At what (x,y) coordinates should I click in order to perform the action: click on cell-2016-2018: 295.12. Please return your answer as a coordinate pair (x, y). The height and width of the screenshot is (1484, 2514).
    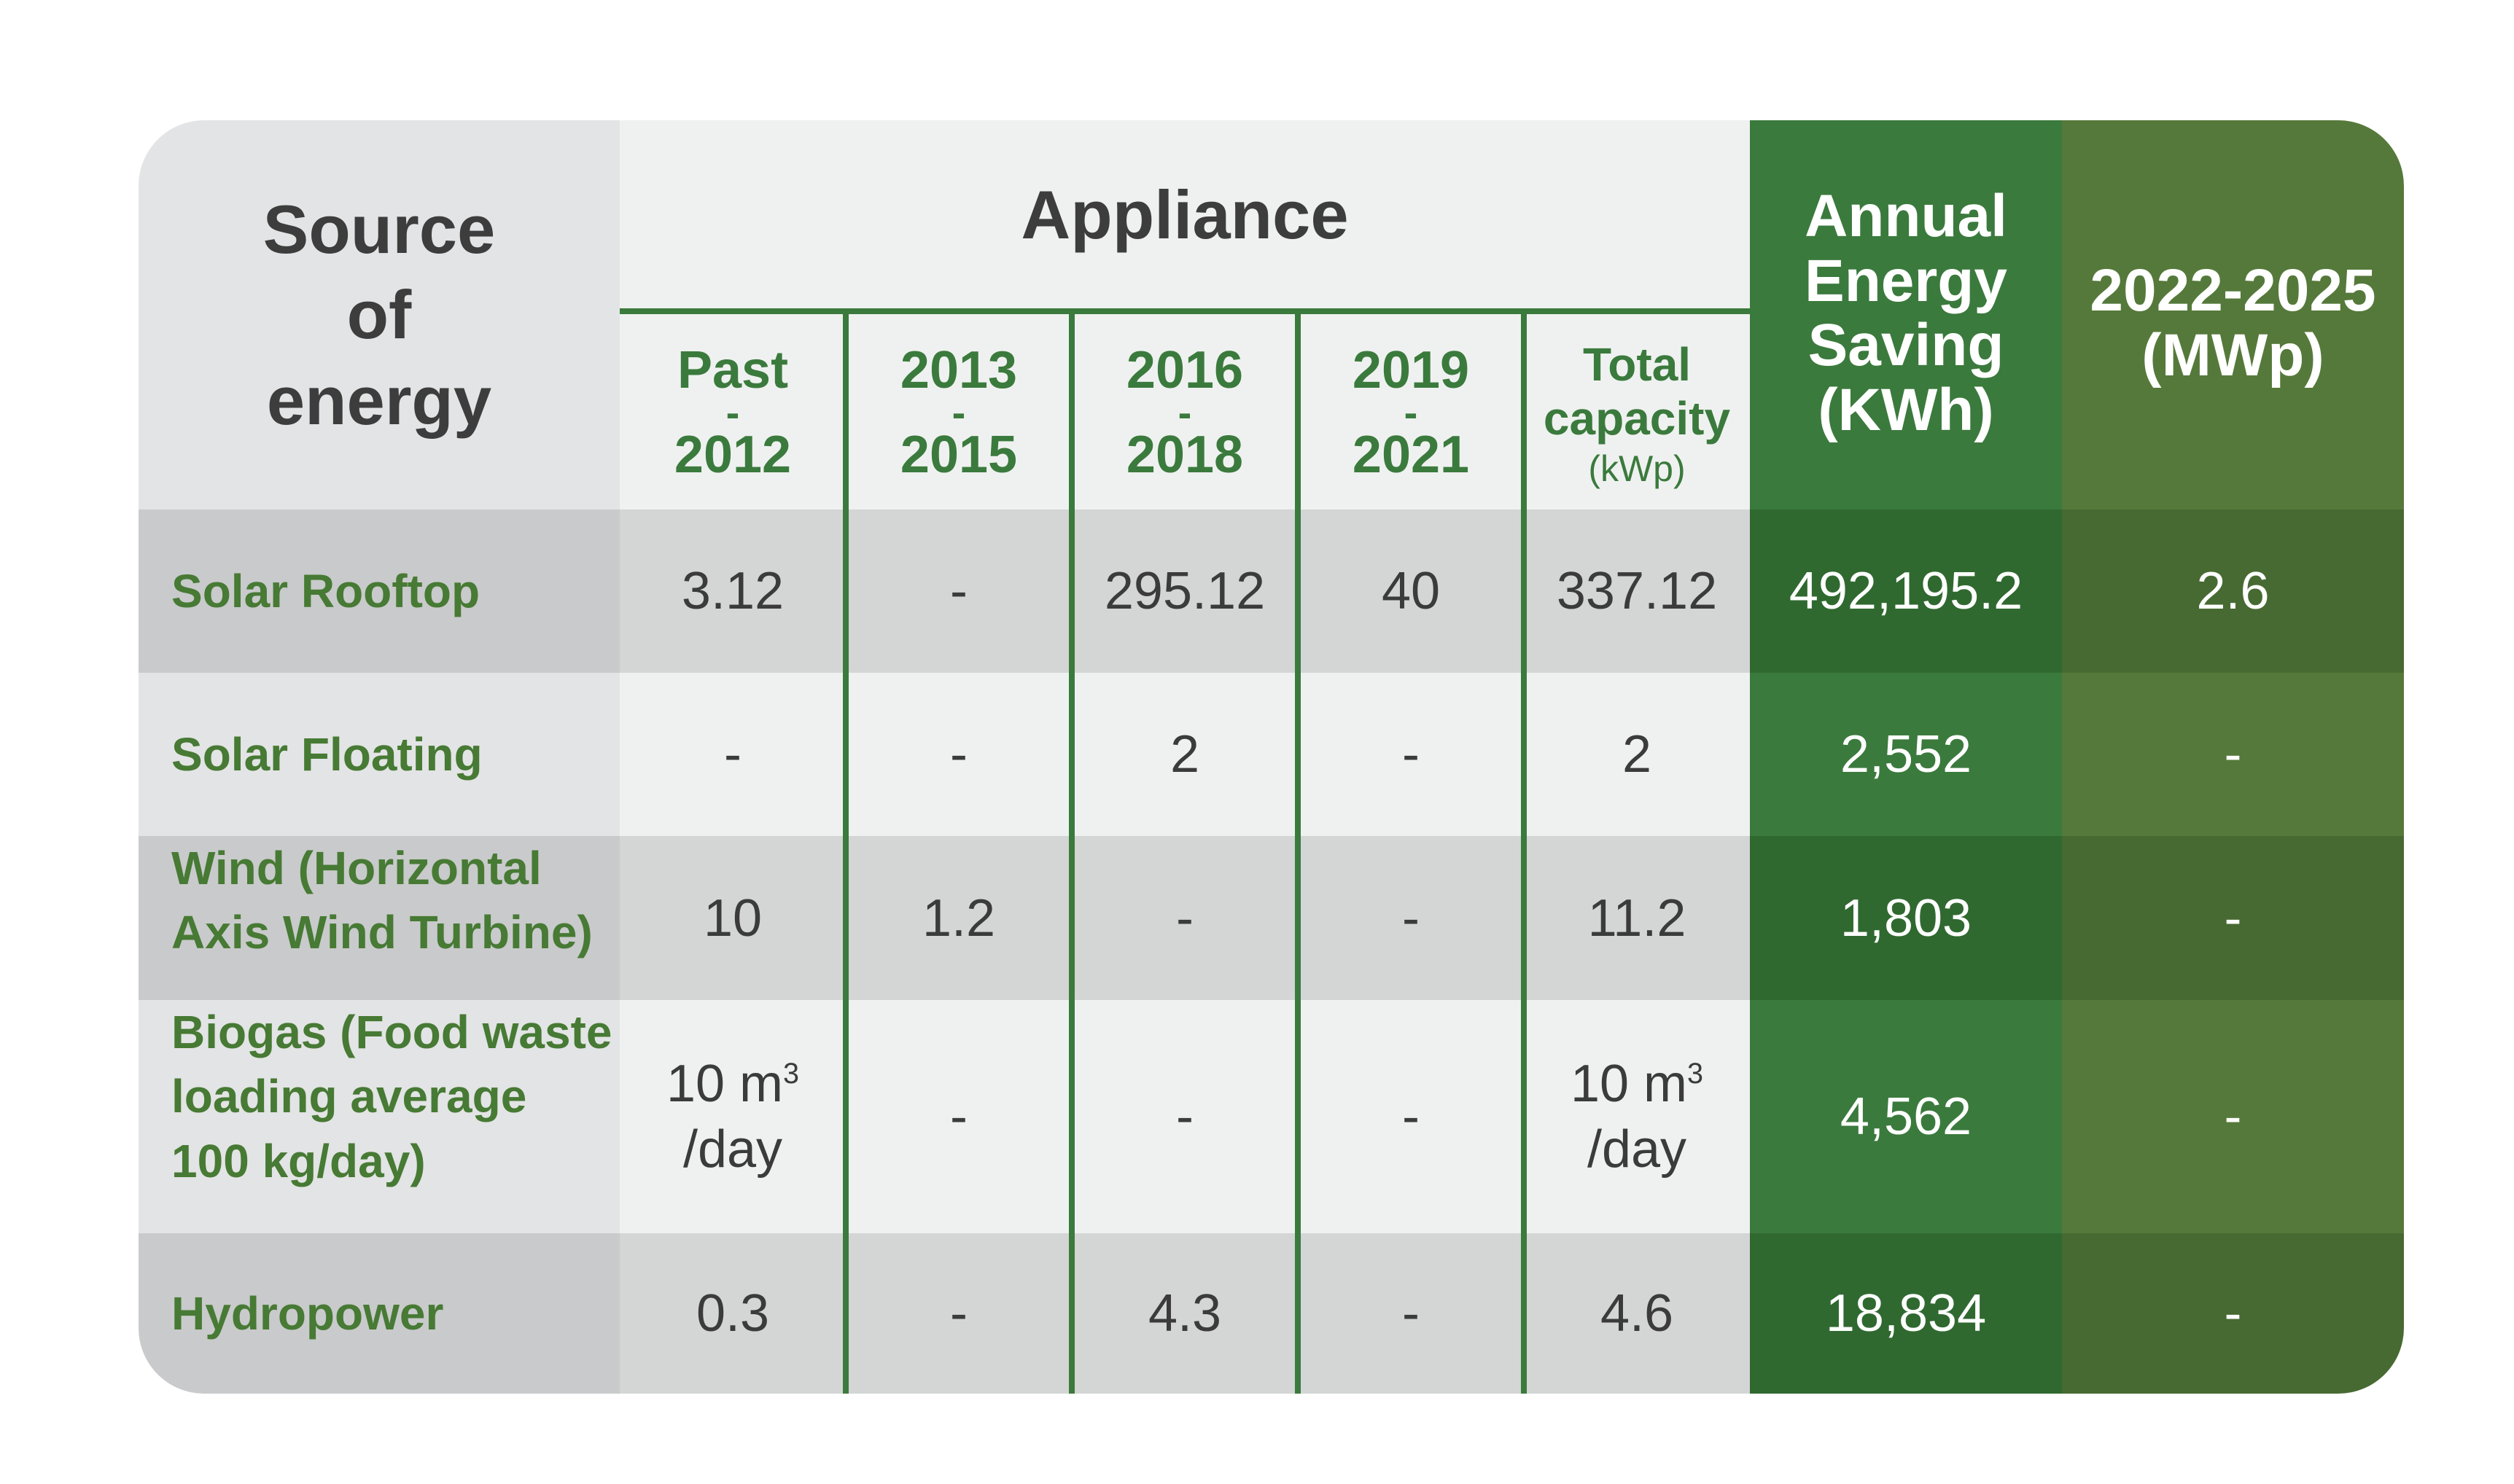
    Looking at the image, I should click on (1185, 591).